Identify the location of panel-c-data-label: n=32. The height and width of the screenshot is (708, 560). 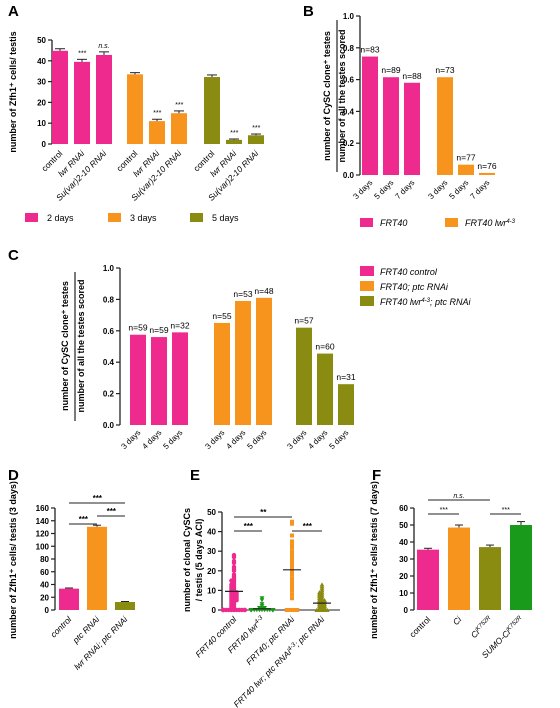
(179, 325).